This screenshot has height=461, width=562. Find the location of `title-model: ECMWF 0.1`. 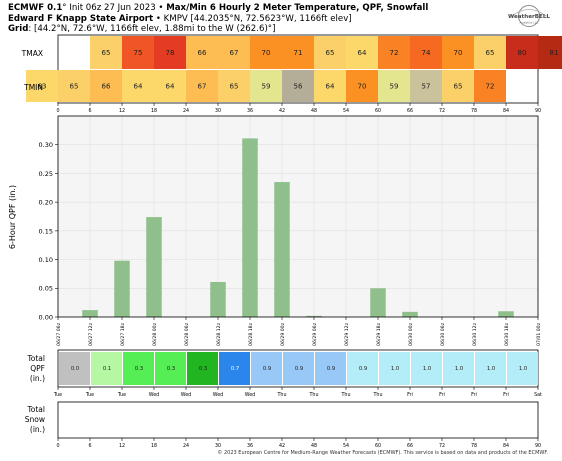

title-model: ECMWF 0.1 is located at coordinates (35, 8).